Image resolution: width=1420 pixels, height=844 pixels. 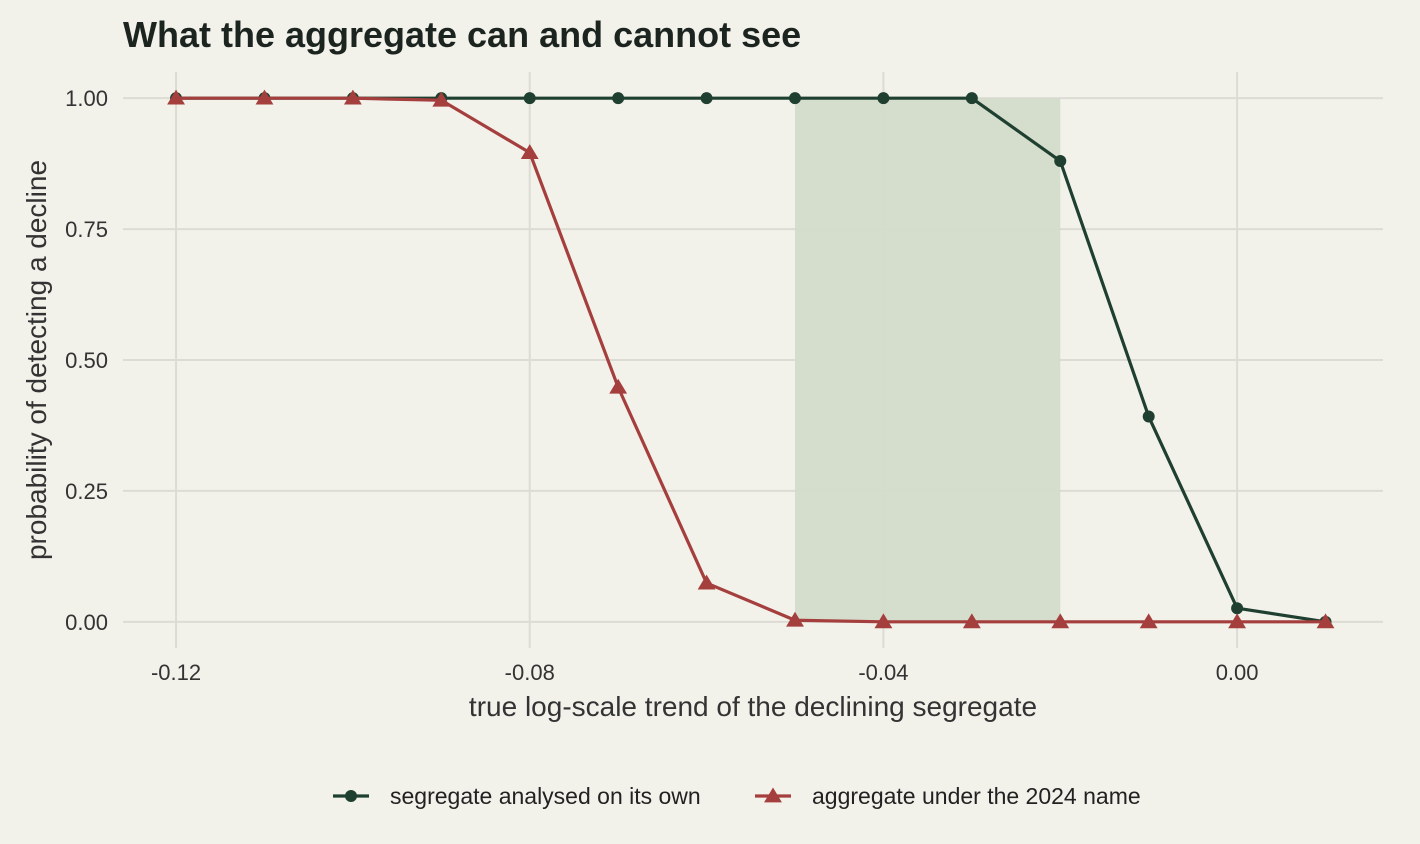 I want to click on y-axis-title: probability of detecting a decline, so click(x=36, y=360).